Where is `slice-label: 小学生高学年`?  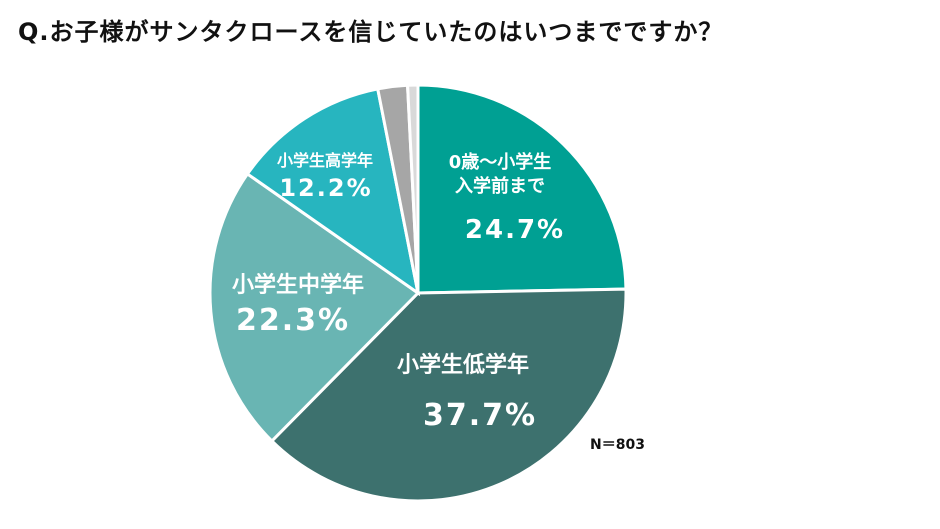
slice-label: 小学生高学年 is located at coordinates (325, 160).